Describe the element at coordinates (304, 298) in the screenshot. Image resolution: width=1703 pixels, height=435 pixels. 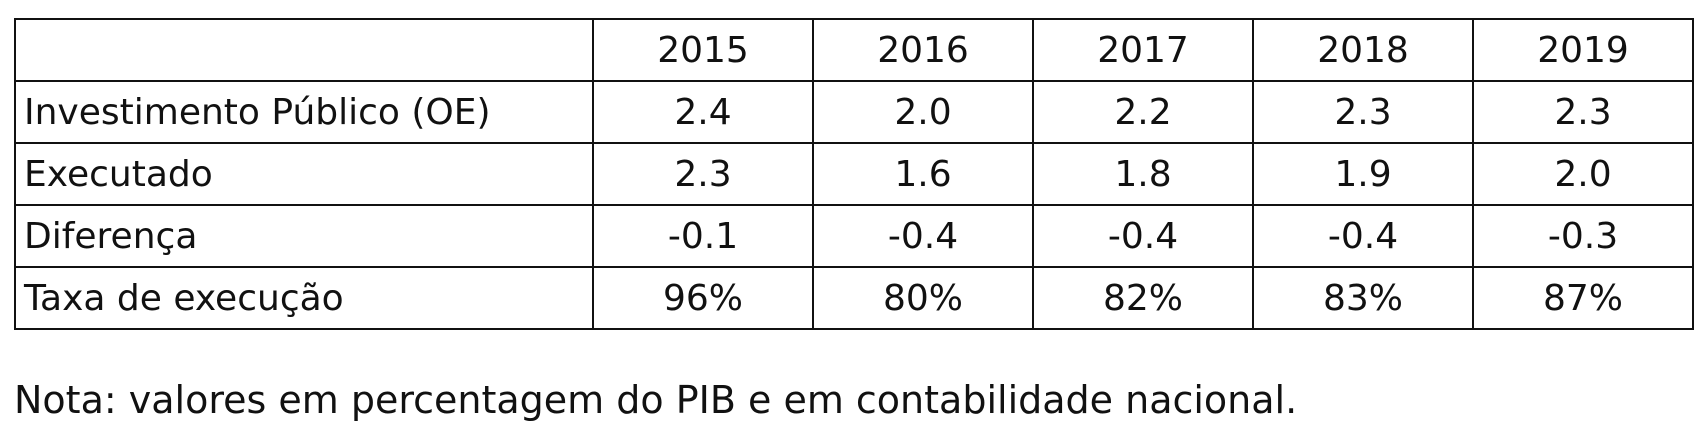
I see `row-label: Taxa de execução` at that location.